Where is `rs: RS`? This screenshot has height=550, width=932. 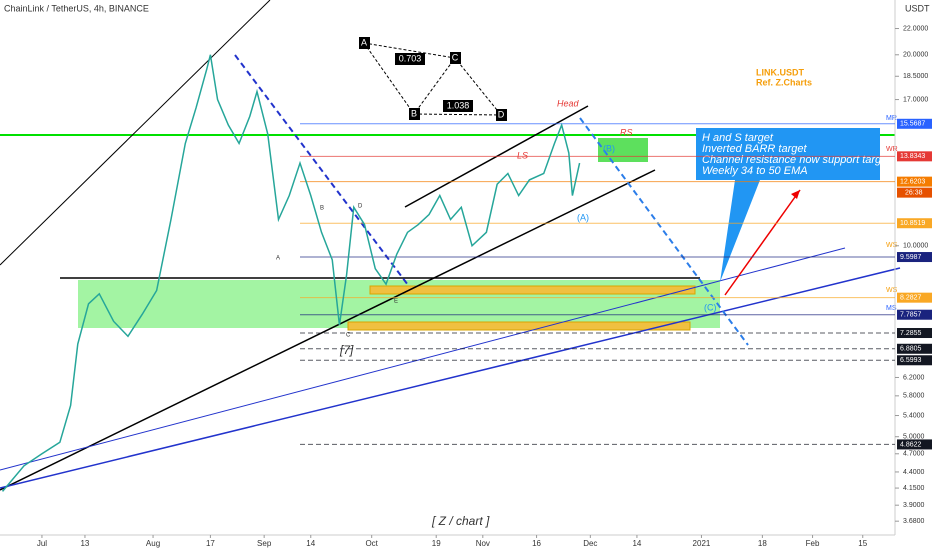
rs: RS is located at coordinates (626, 132).